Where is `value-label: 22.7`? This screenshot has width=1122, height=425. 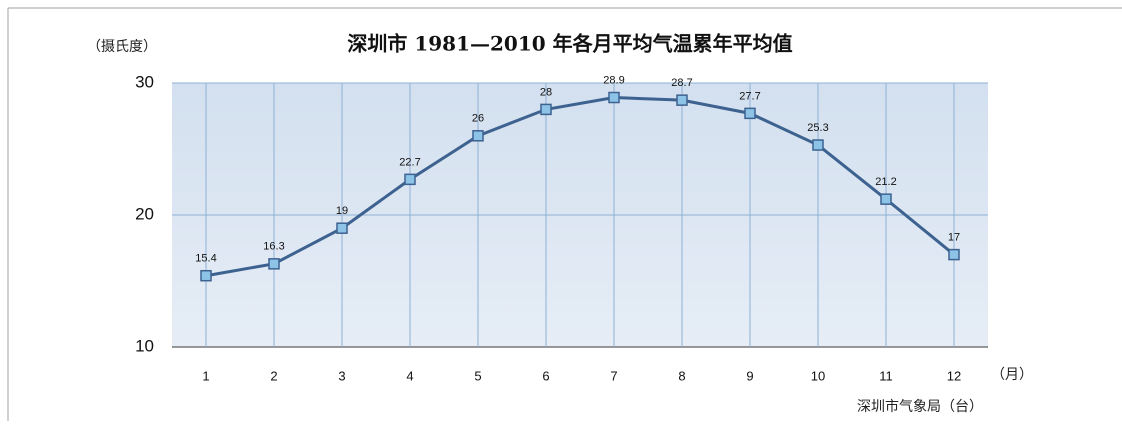
value-label: 22.7 is located at coordinates (409, 162).